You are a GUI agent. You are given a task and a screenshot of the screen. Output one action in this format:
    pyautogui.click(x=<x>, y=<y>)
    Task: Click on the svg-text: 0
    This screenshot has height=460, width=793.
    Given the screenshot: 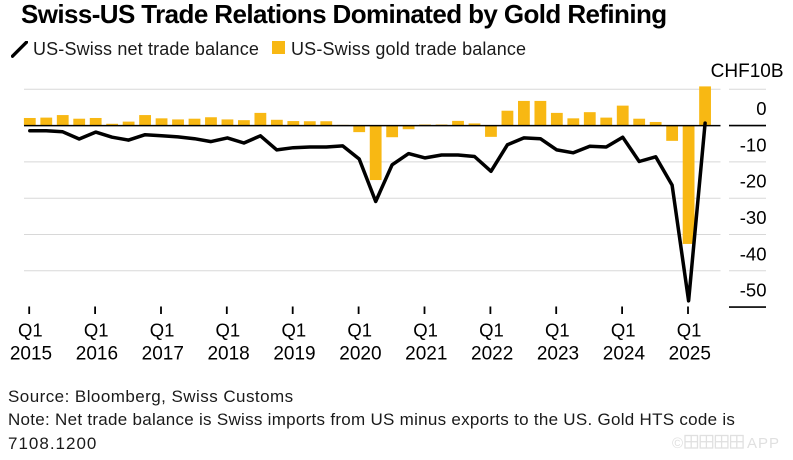 What is the action you would take?
    pyautogui.click(x=761, y=108)
    